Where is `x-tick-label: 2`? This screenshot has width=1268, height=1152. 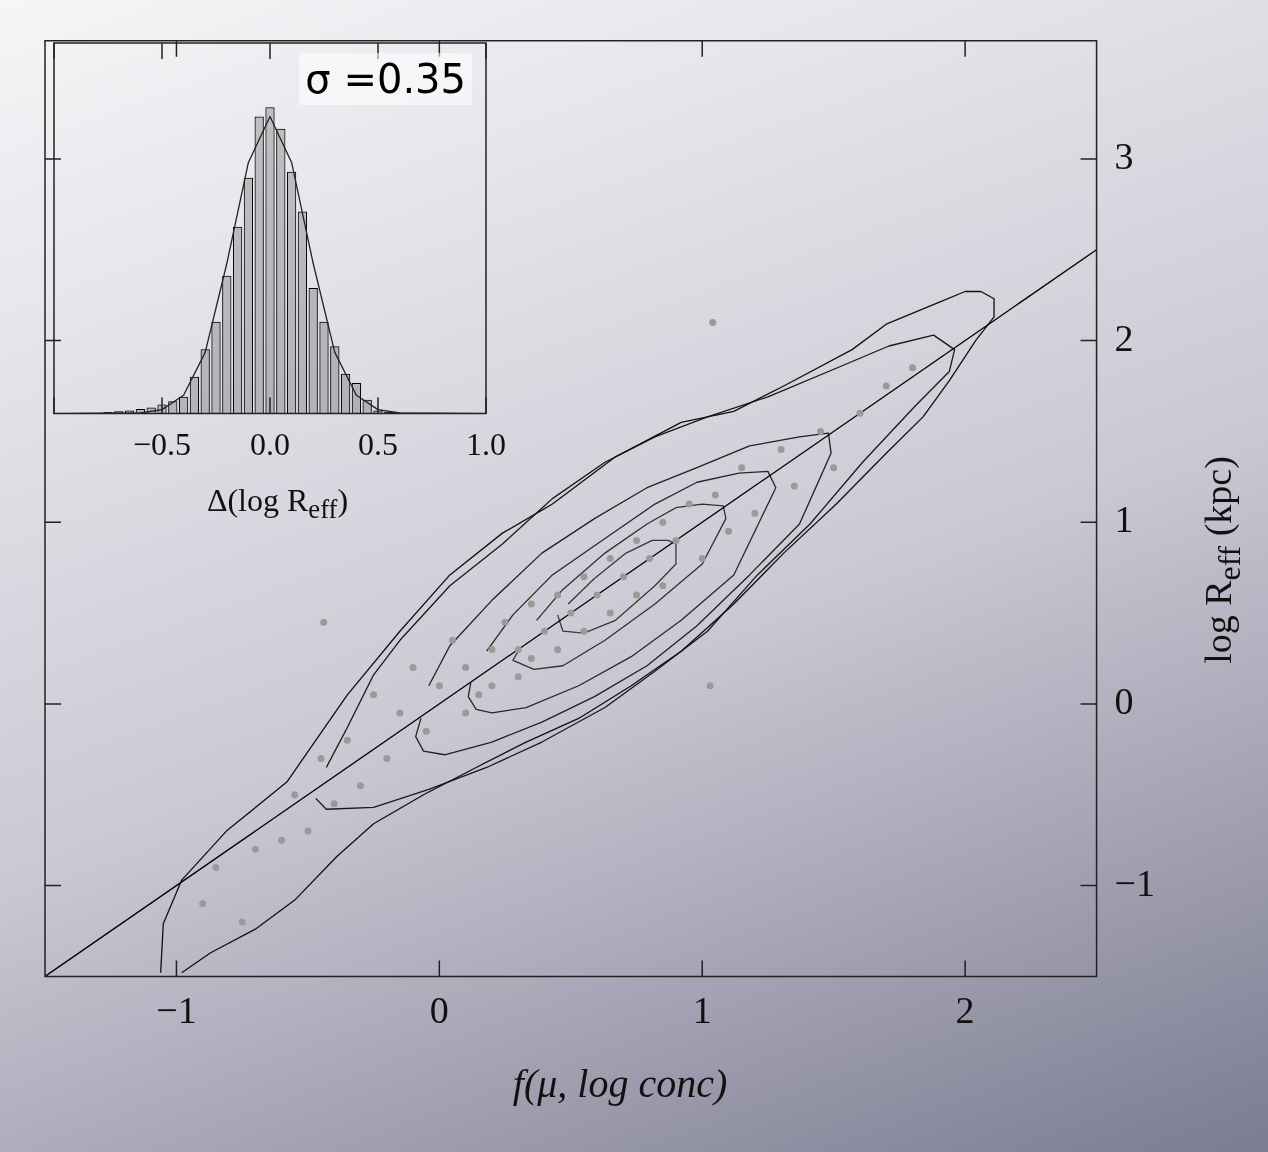 x-tick-label: 2 is located at coordinates (965, 1010).